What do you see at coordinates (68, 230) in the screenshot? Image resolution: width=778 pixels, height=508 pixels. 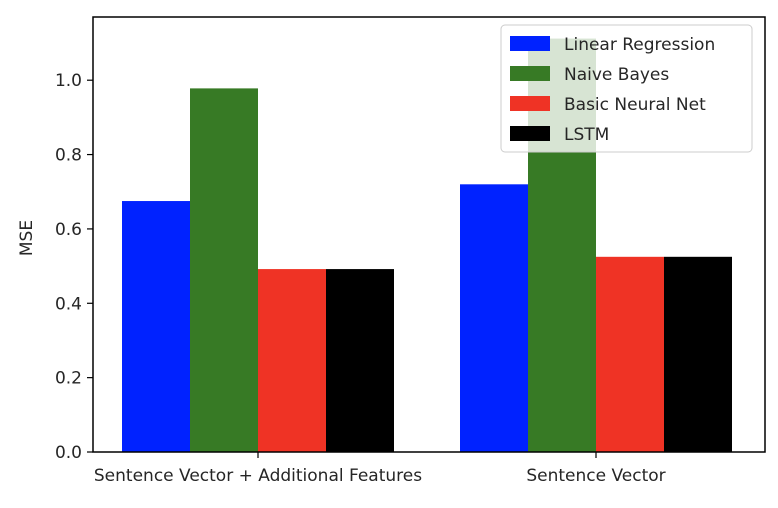 I see `y-tick-label: 0.6` at bounding box center [68, 230].